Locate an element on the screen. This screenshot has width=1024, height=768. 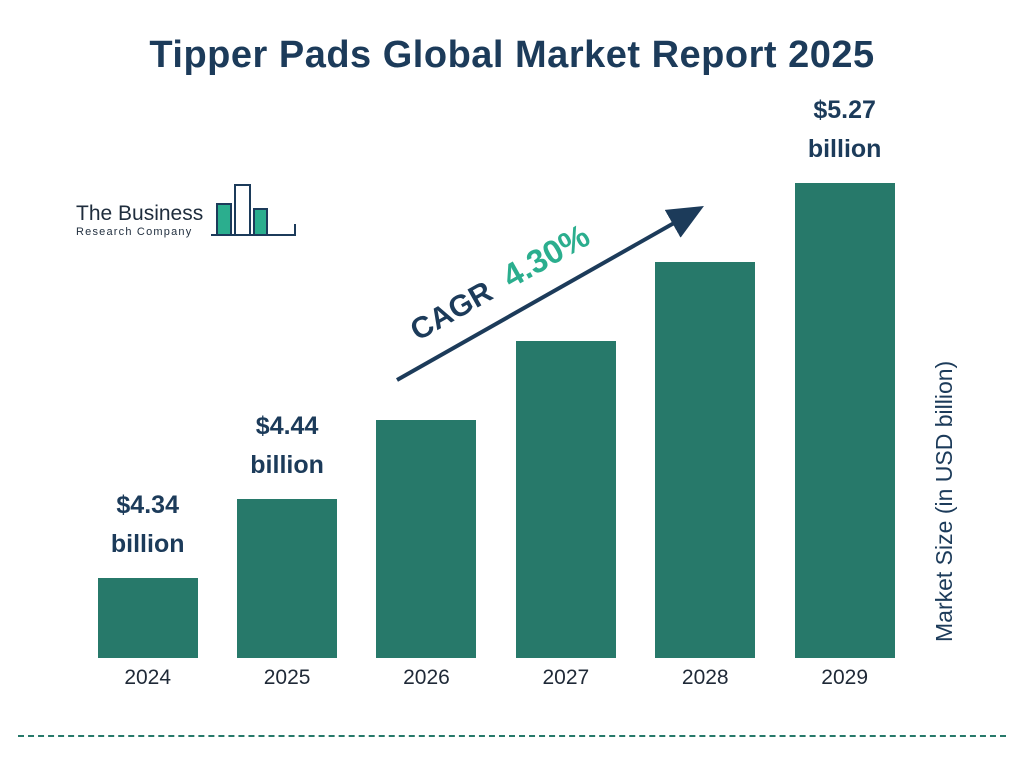
bar-column-2029: $5.27 billion is located at coordinates (844, 374).